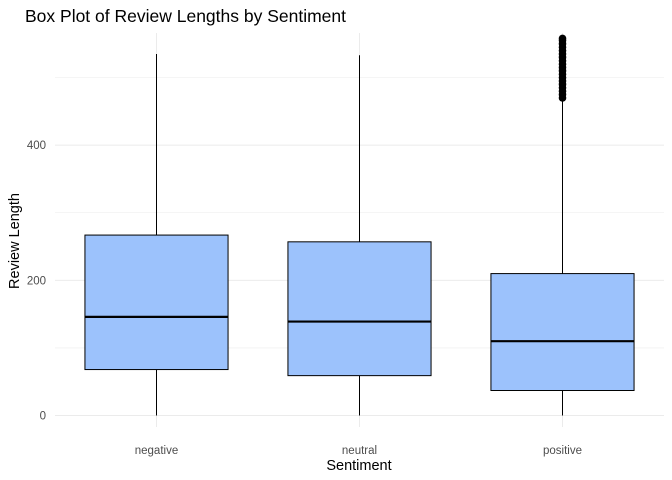 Image resolution: width=672 pixels, height=480 pixels. Describe the element at coordinates (156, 451) in the screenshot. I see `x-tick-label: negative` at that location.